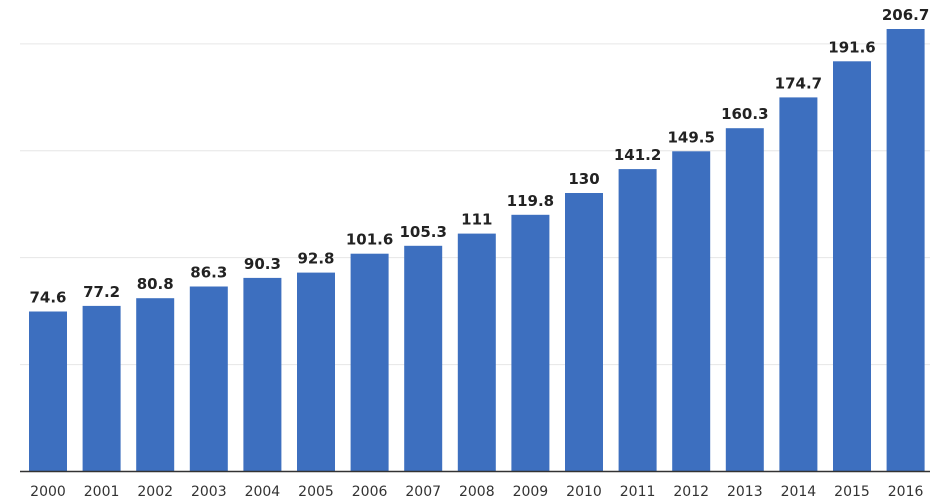  What do you see at coordinates (691, 311) in the screenshot?
I see `bar-2012` at bounding box center [691, 311].